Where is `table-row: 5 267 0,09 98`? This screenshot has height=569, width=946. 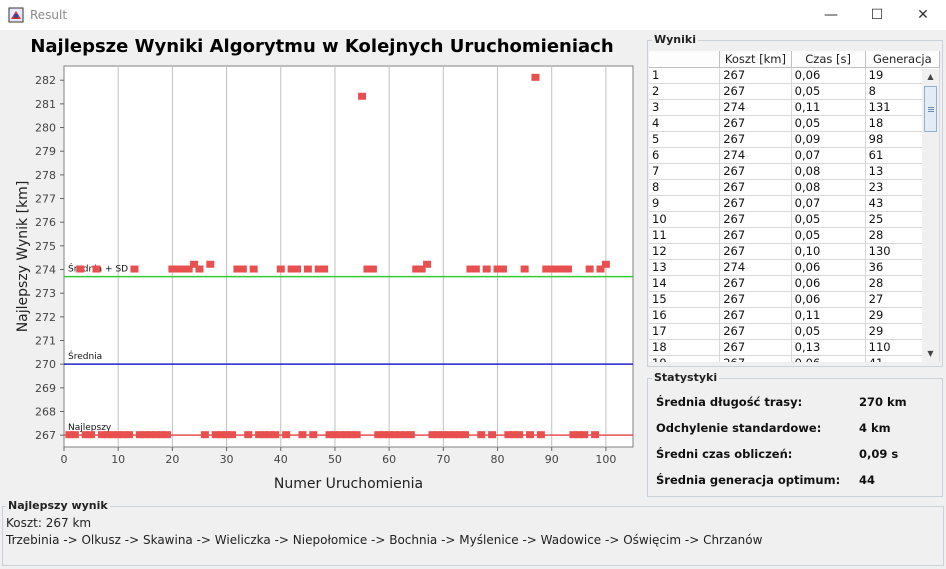 table-row: 5 267 0,09 98 is located at coordinates (794, 139).